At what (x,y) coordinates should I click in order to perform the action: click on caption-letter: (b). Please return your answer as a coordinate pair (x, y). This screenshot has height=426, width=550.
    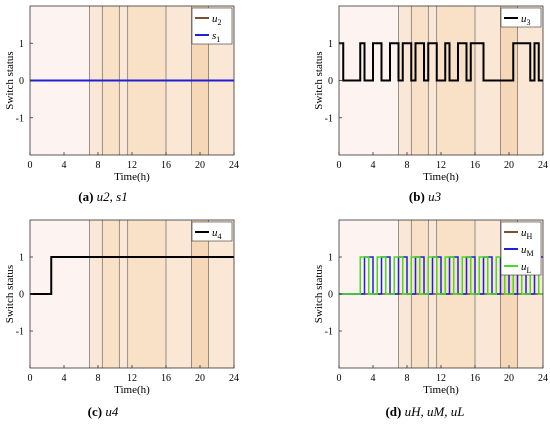
    Looking at the image, I should click on (417, 196).